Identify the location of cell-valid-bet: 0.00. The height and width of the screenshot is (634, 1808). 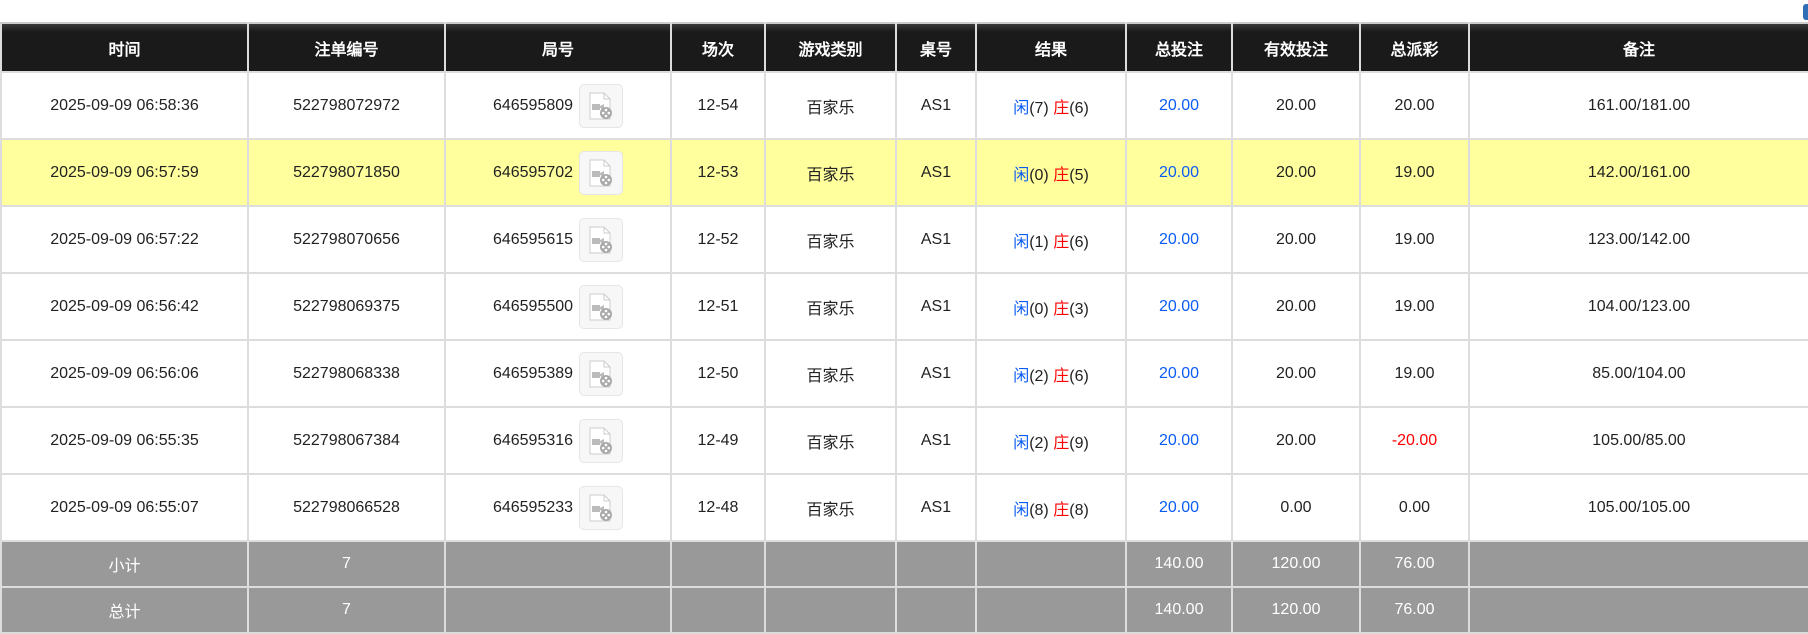
(1296, 507).